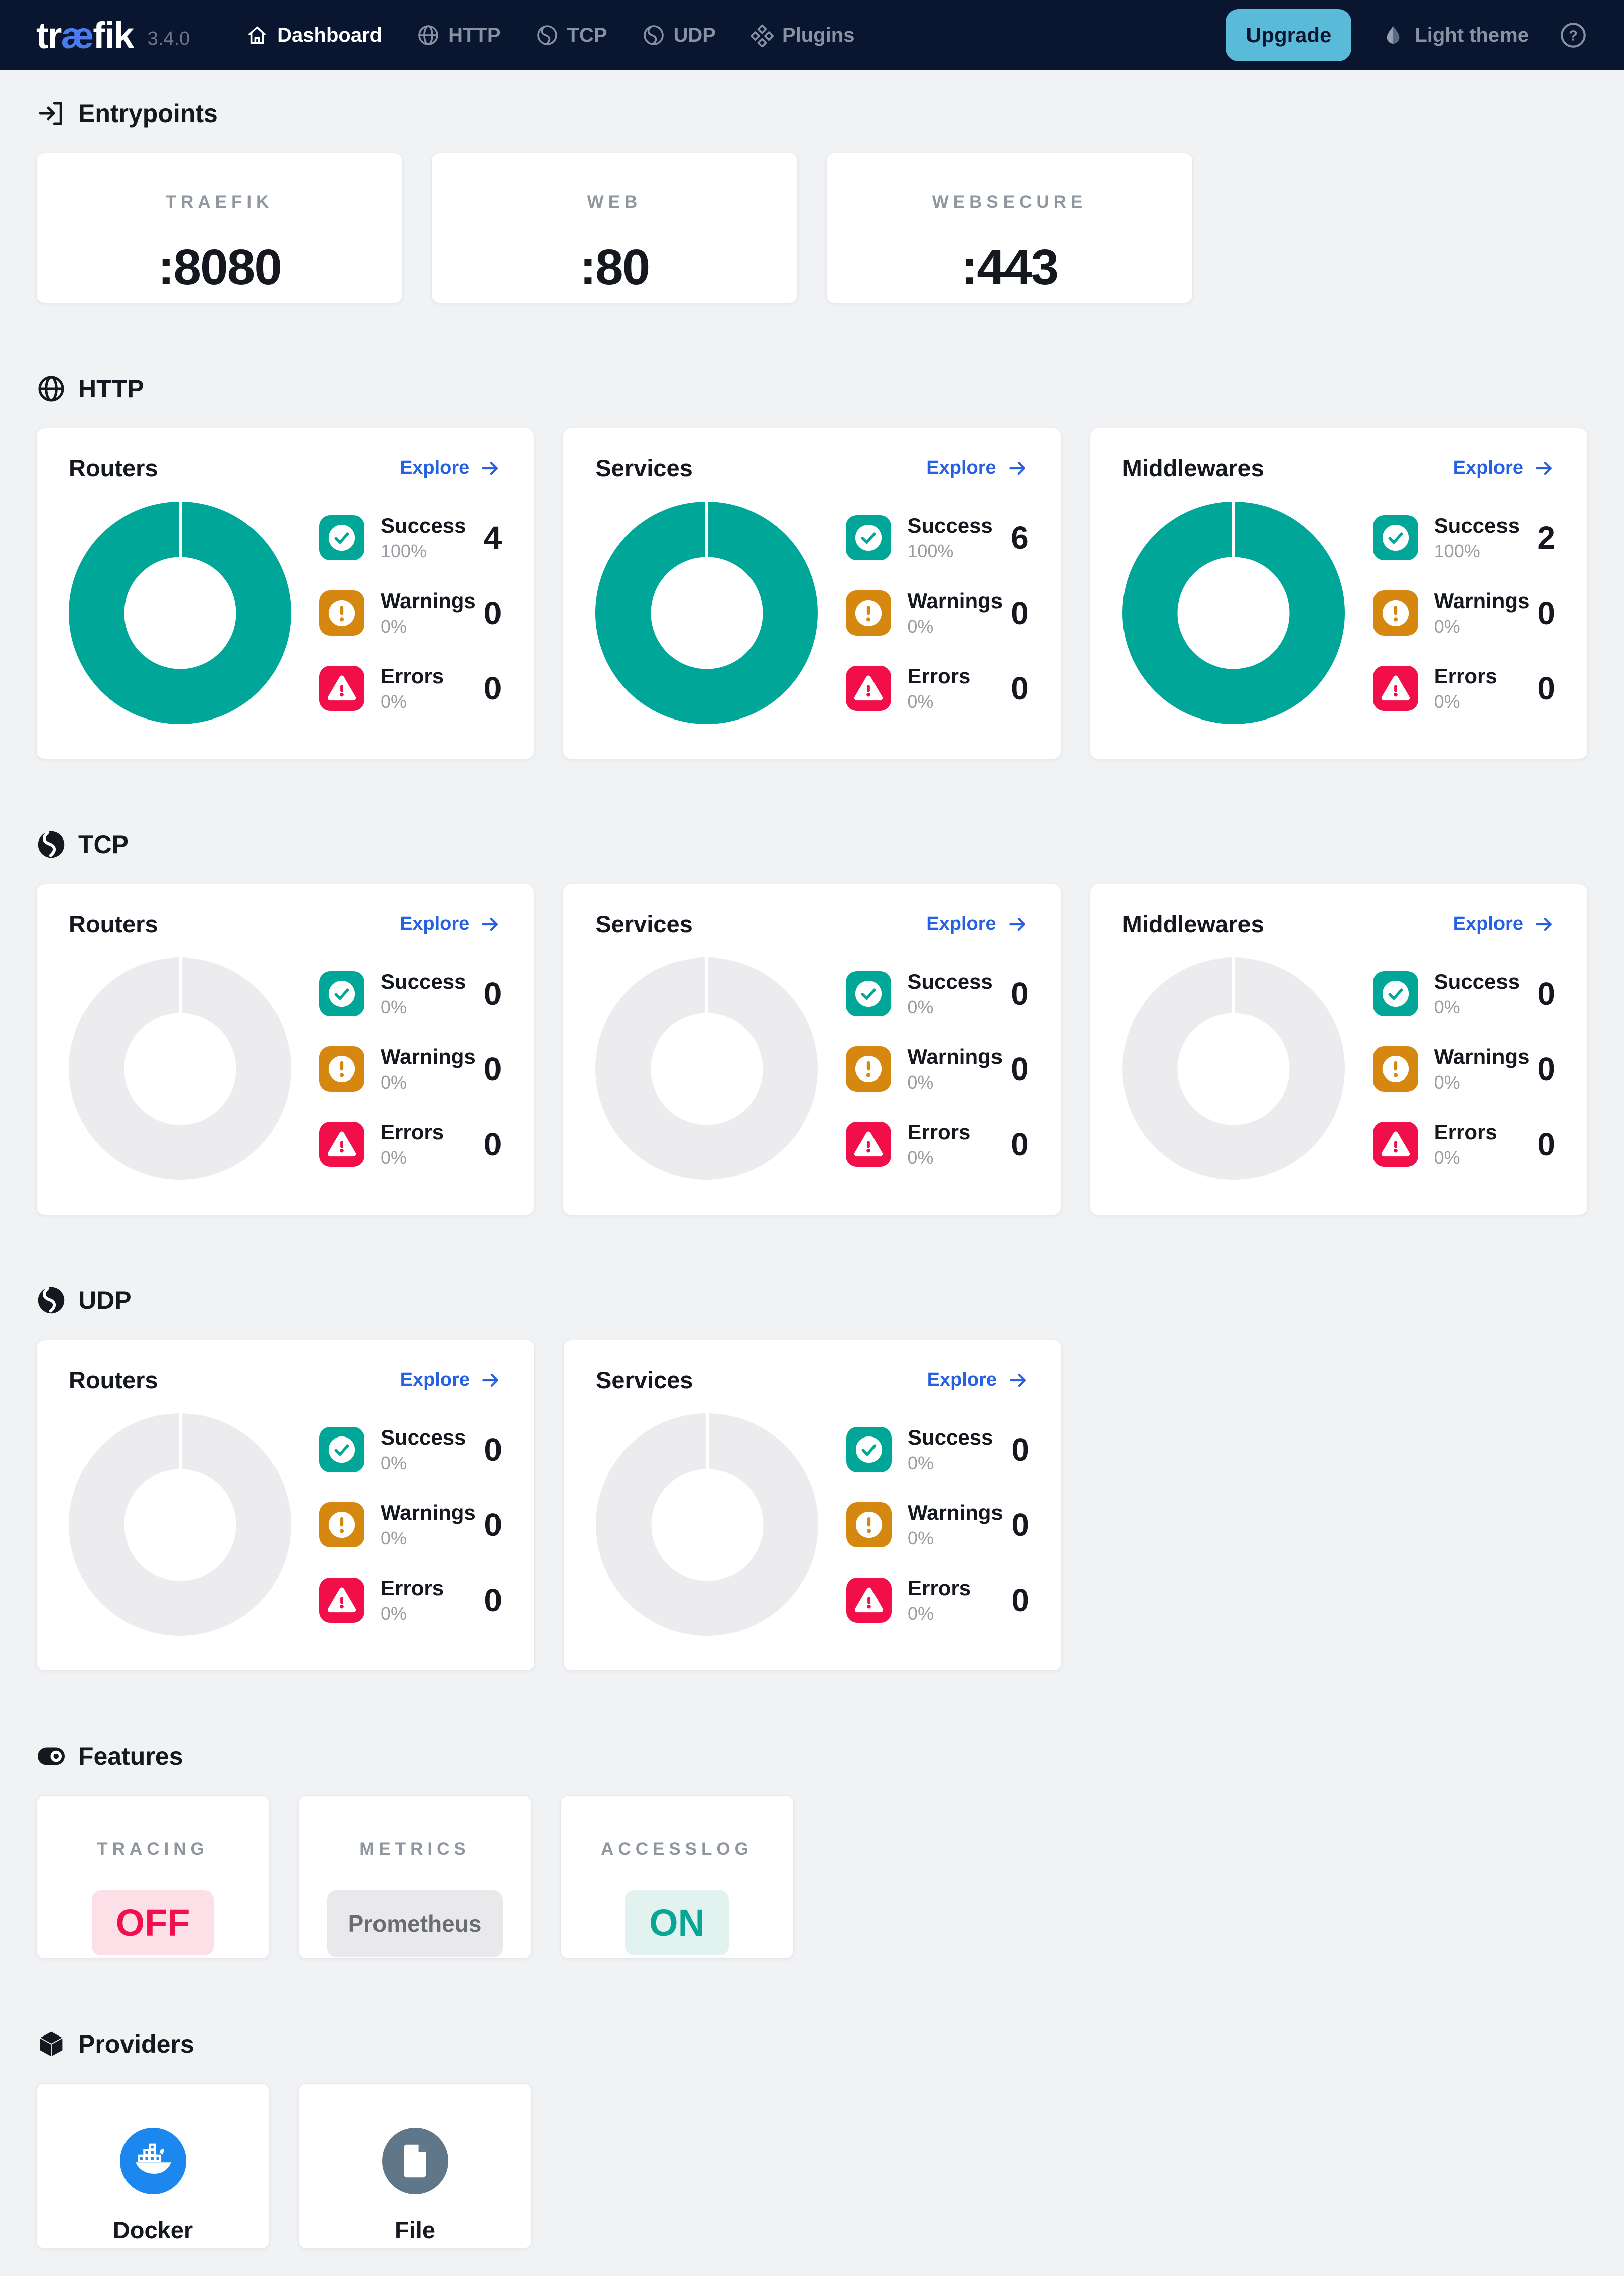 The width and height of the screenshot is (1624, 2276). What do you see at coordinates (677, 1877) in the screenshot?
I see `feature-card-accesslog: ACCESSLOG ON` at bounding box center [677, 1877].